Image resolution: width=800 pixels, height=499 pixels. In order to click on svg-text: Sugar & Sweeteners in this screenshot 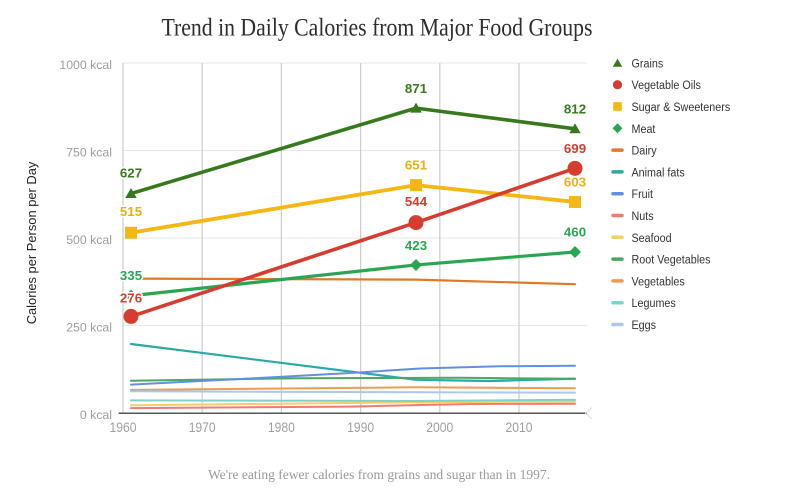, I will do `click(681, 107)`.